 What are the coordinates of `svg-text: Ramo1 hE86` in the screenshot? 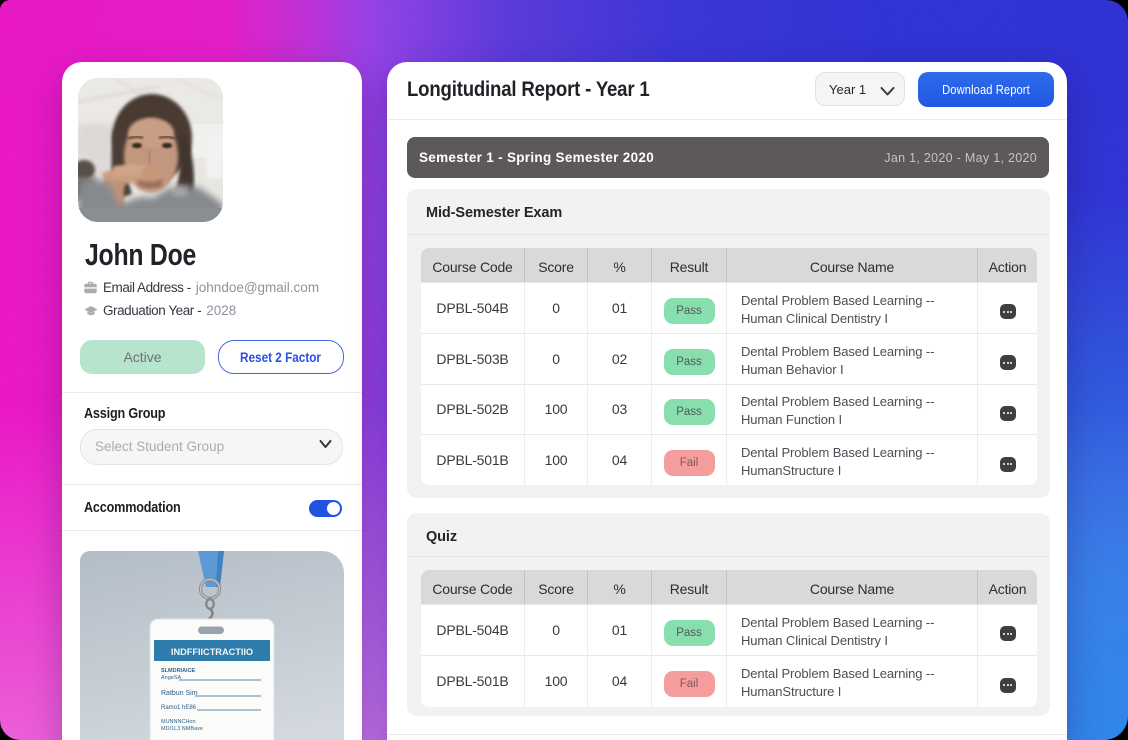 It's located at (179, 708).